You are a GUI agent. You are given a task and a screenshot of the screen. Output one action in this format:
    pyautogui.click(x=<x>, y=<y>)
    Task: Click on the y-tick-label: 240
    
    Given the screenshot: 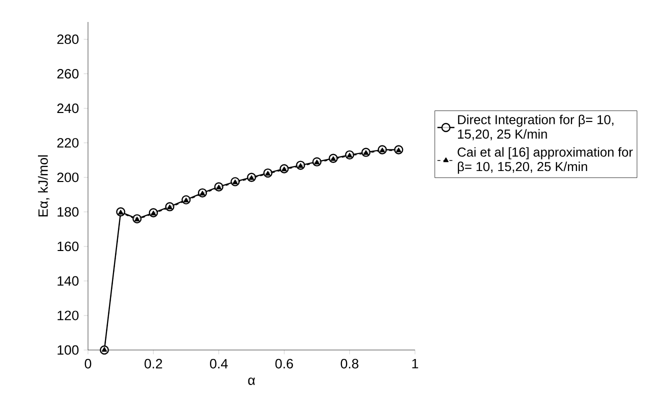 What is the action you would take?
    pyautogui.click(x=68, y=109)
    